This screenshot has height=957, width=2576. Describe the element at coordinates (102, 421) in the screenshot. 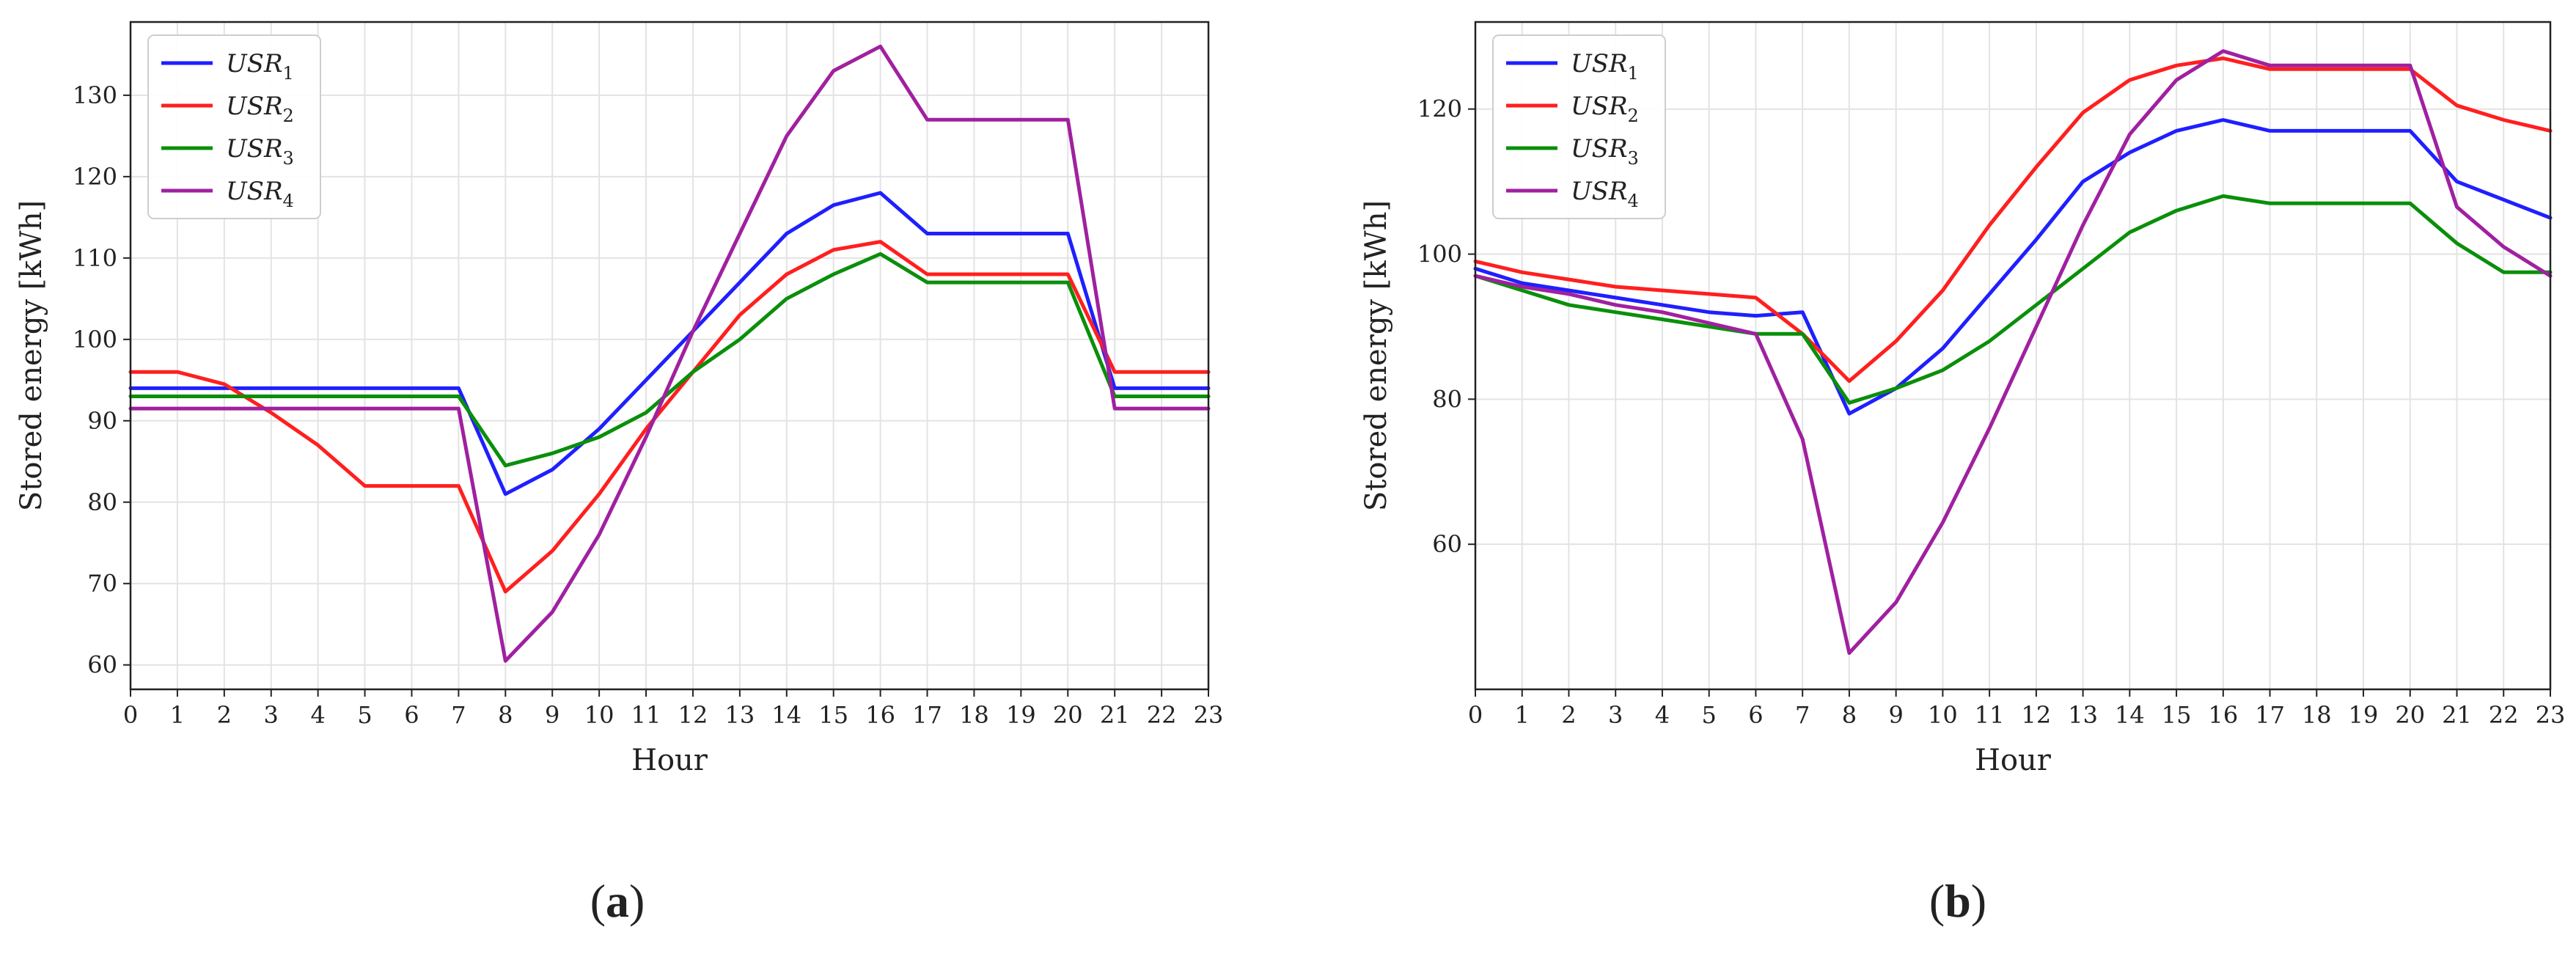

I see `y-tick-label: 90` at that location.